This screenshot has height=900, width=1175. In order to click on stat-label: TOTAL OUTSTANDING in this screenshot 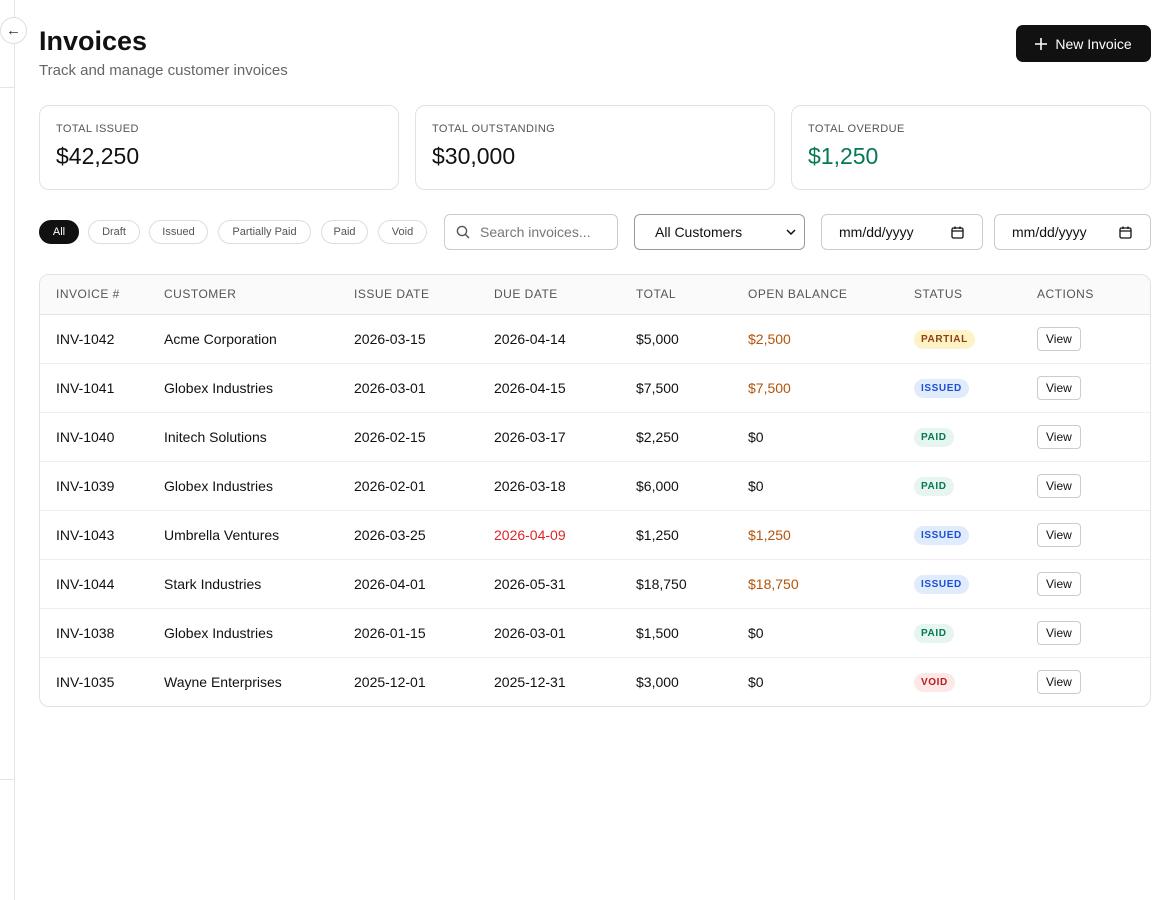, I will do `click(494, 129)`.